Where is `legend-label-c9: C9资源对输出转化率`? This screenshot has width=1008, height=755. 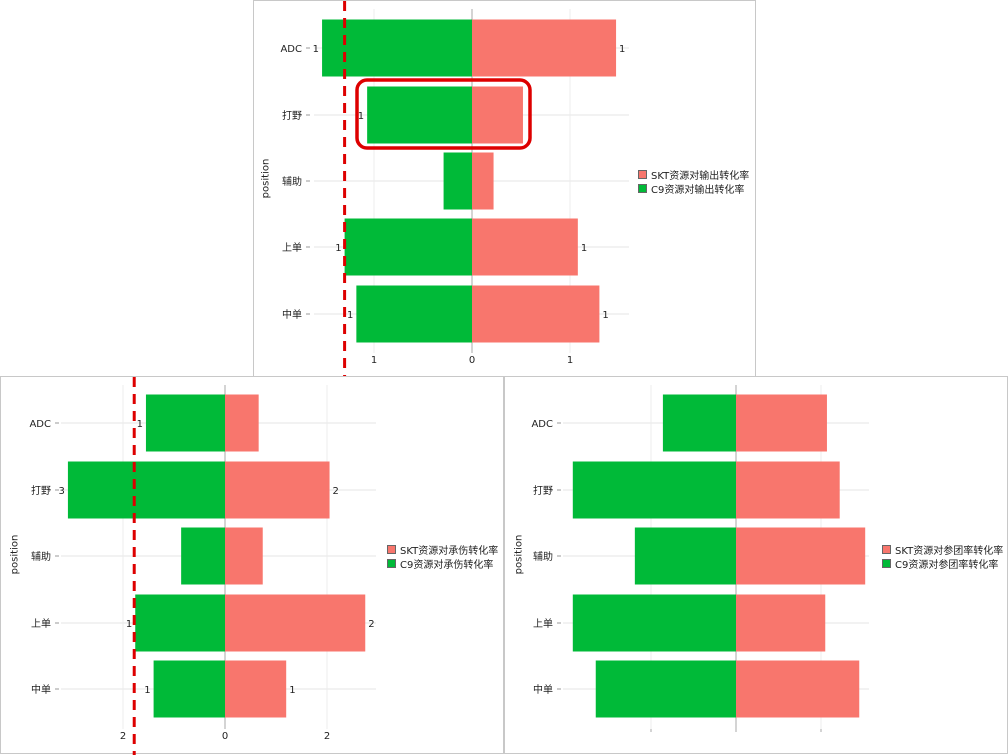 legend-label-c9: C9资源对输出转化率 is located at coordinates (698, 190).